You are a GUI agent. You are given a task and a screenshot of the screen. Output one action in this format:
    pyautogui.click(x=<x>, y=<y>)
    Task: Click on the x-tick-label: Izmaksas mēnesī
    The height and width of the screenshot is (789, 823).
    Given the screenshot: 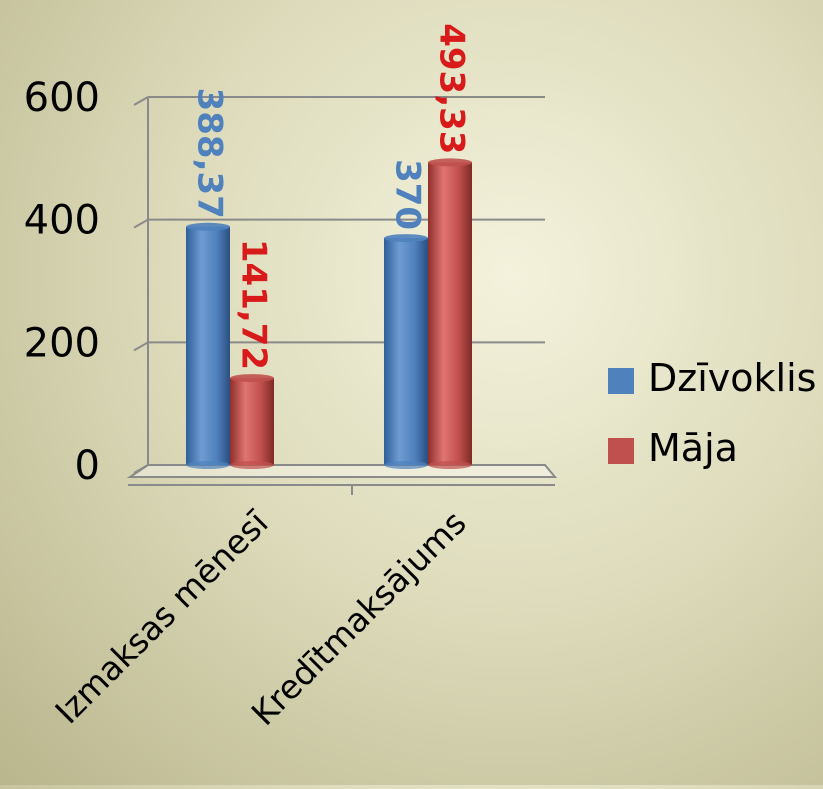 What is the action you would take?
    pyautogui.click(x=161, y=617)
    